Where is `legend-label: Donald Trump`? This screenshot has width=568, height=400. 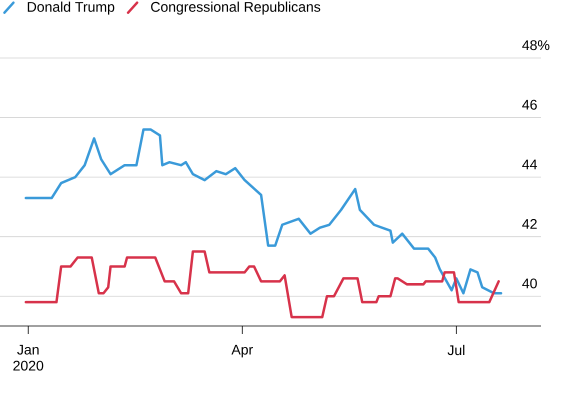
legend-label: Donald Trump is located at coordinates (71, 8).